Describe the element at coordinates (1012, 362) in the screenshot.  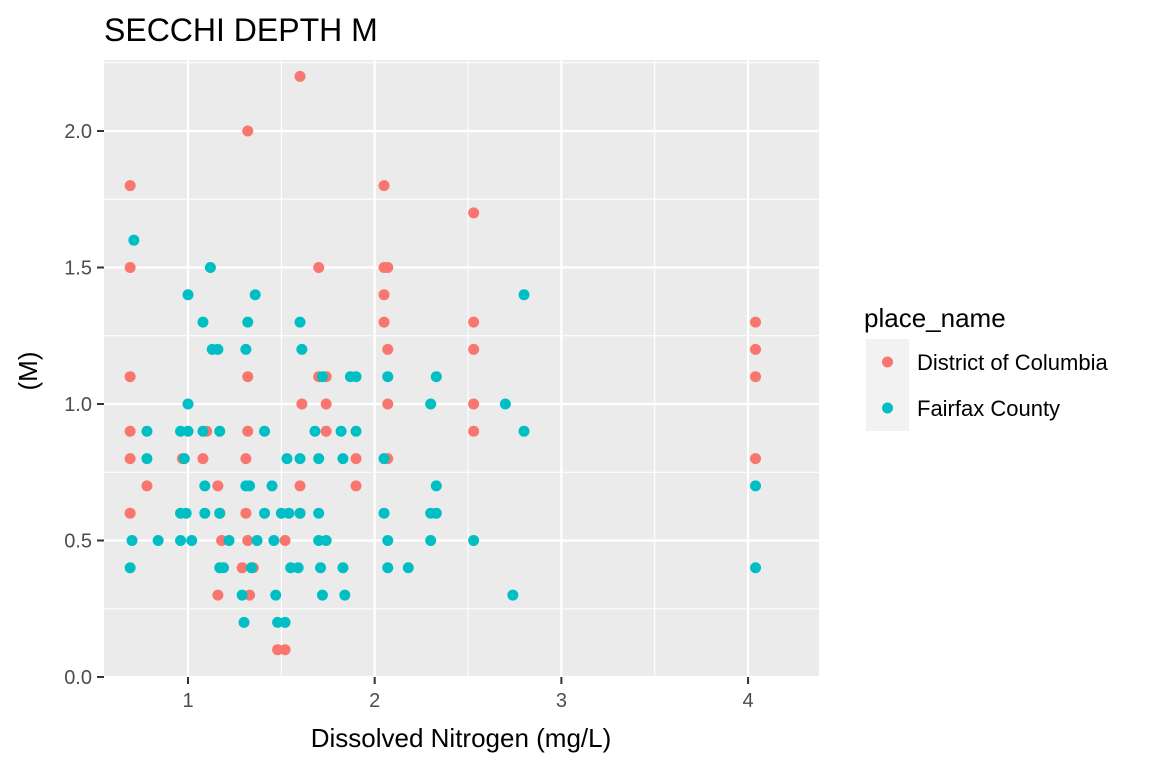
I see `legend-label-district-of-columbia: District of Columbia` at that location.